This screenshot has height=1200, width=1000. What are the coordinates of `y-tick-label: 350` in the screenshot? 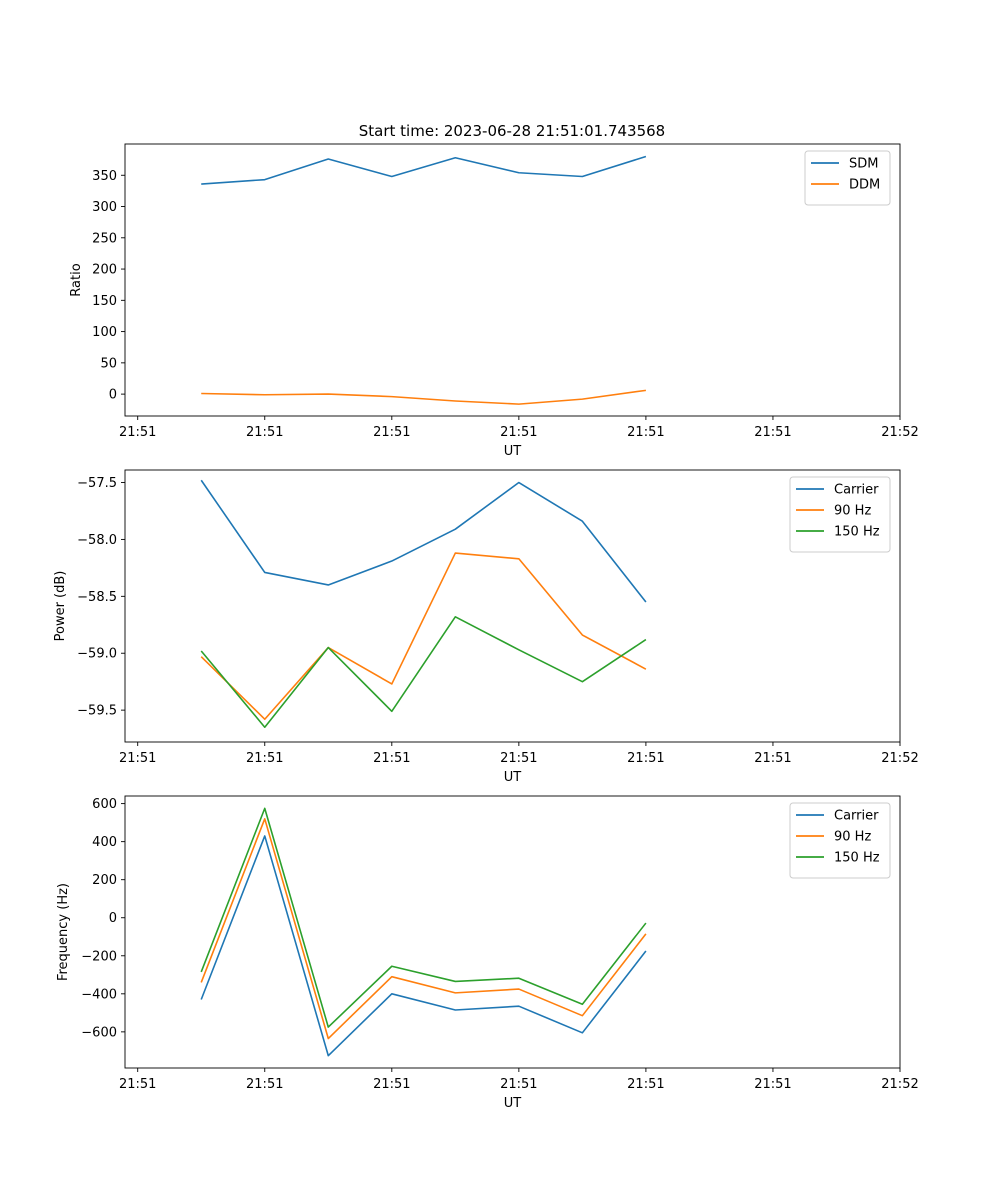 It's located at (104, 176).